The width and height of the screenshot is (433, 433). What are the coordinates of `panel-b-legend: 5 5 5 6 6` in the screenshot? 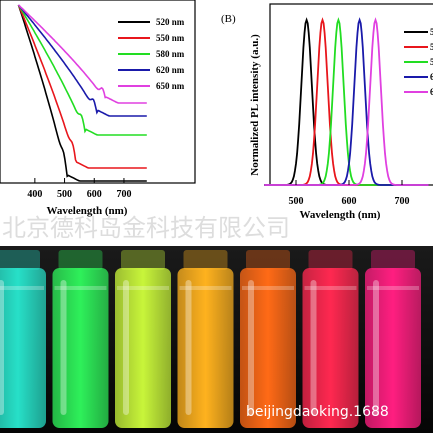 It's located at (418, 62).